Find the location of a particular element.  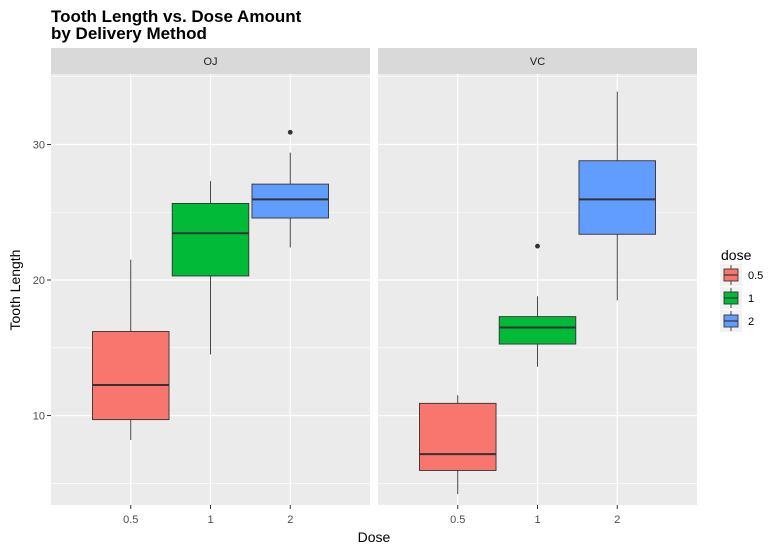

box-vc-dose-0.5 is located at coordinates (458, 445).